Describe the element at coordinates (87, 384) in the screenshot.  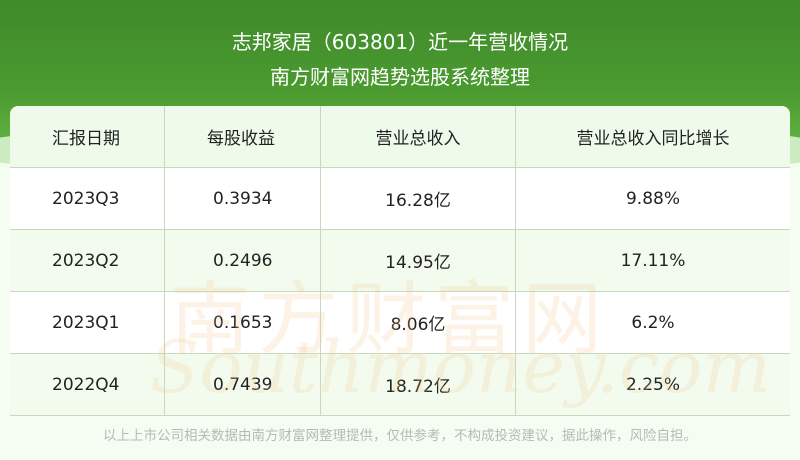
I see `table-cell: 2022Q4` at that location.